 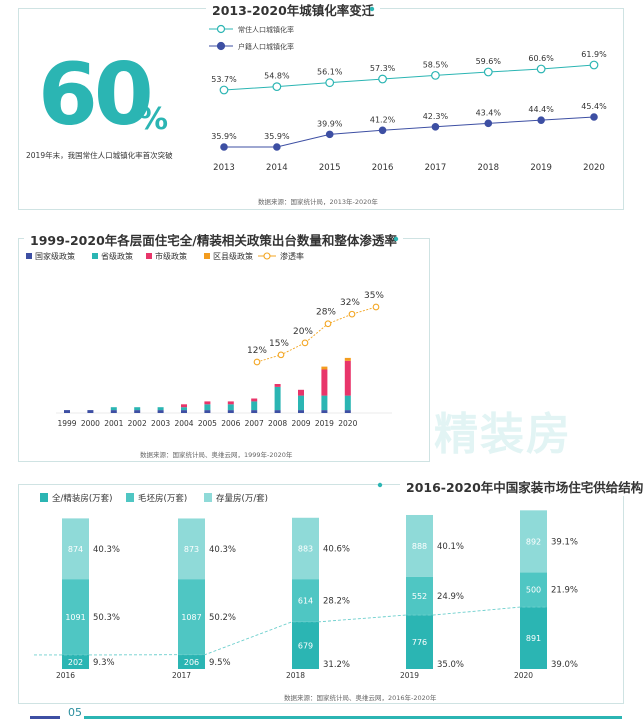 I want to click on footer-accent-right, so click(x=353, y=717).